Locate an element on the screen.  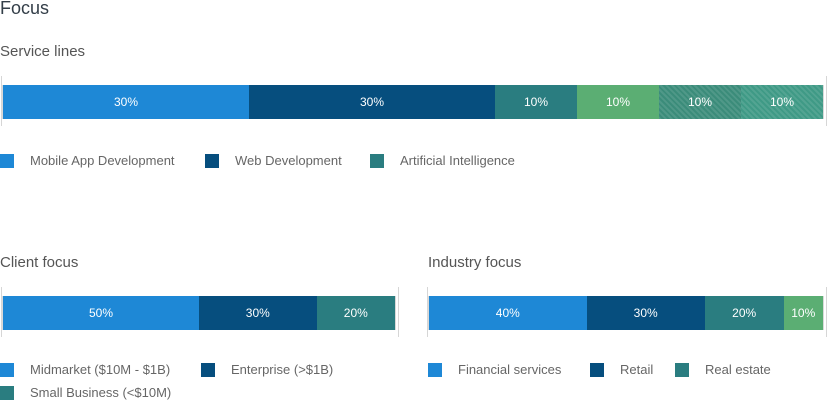
legend-label: Mobile App Development is located at coordinates (102, 160).